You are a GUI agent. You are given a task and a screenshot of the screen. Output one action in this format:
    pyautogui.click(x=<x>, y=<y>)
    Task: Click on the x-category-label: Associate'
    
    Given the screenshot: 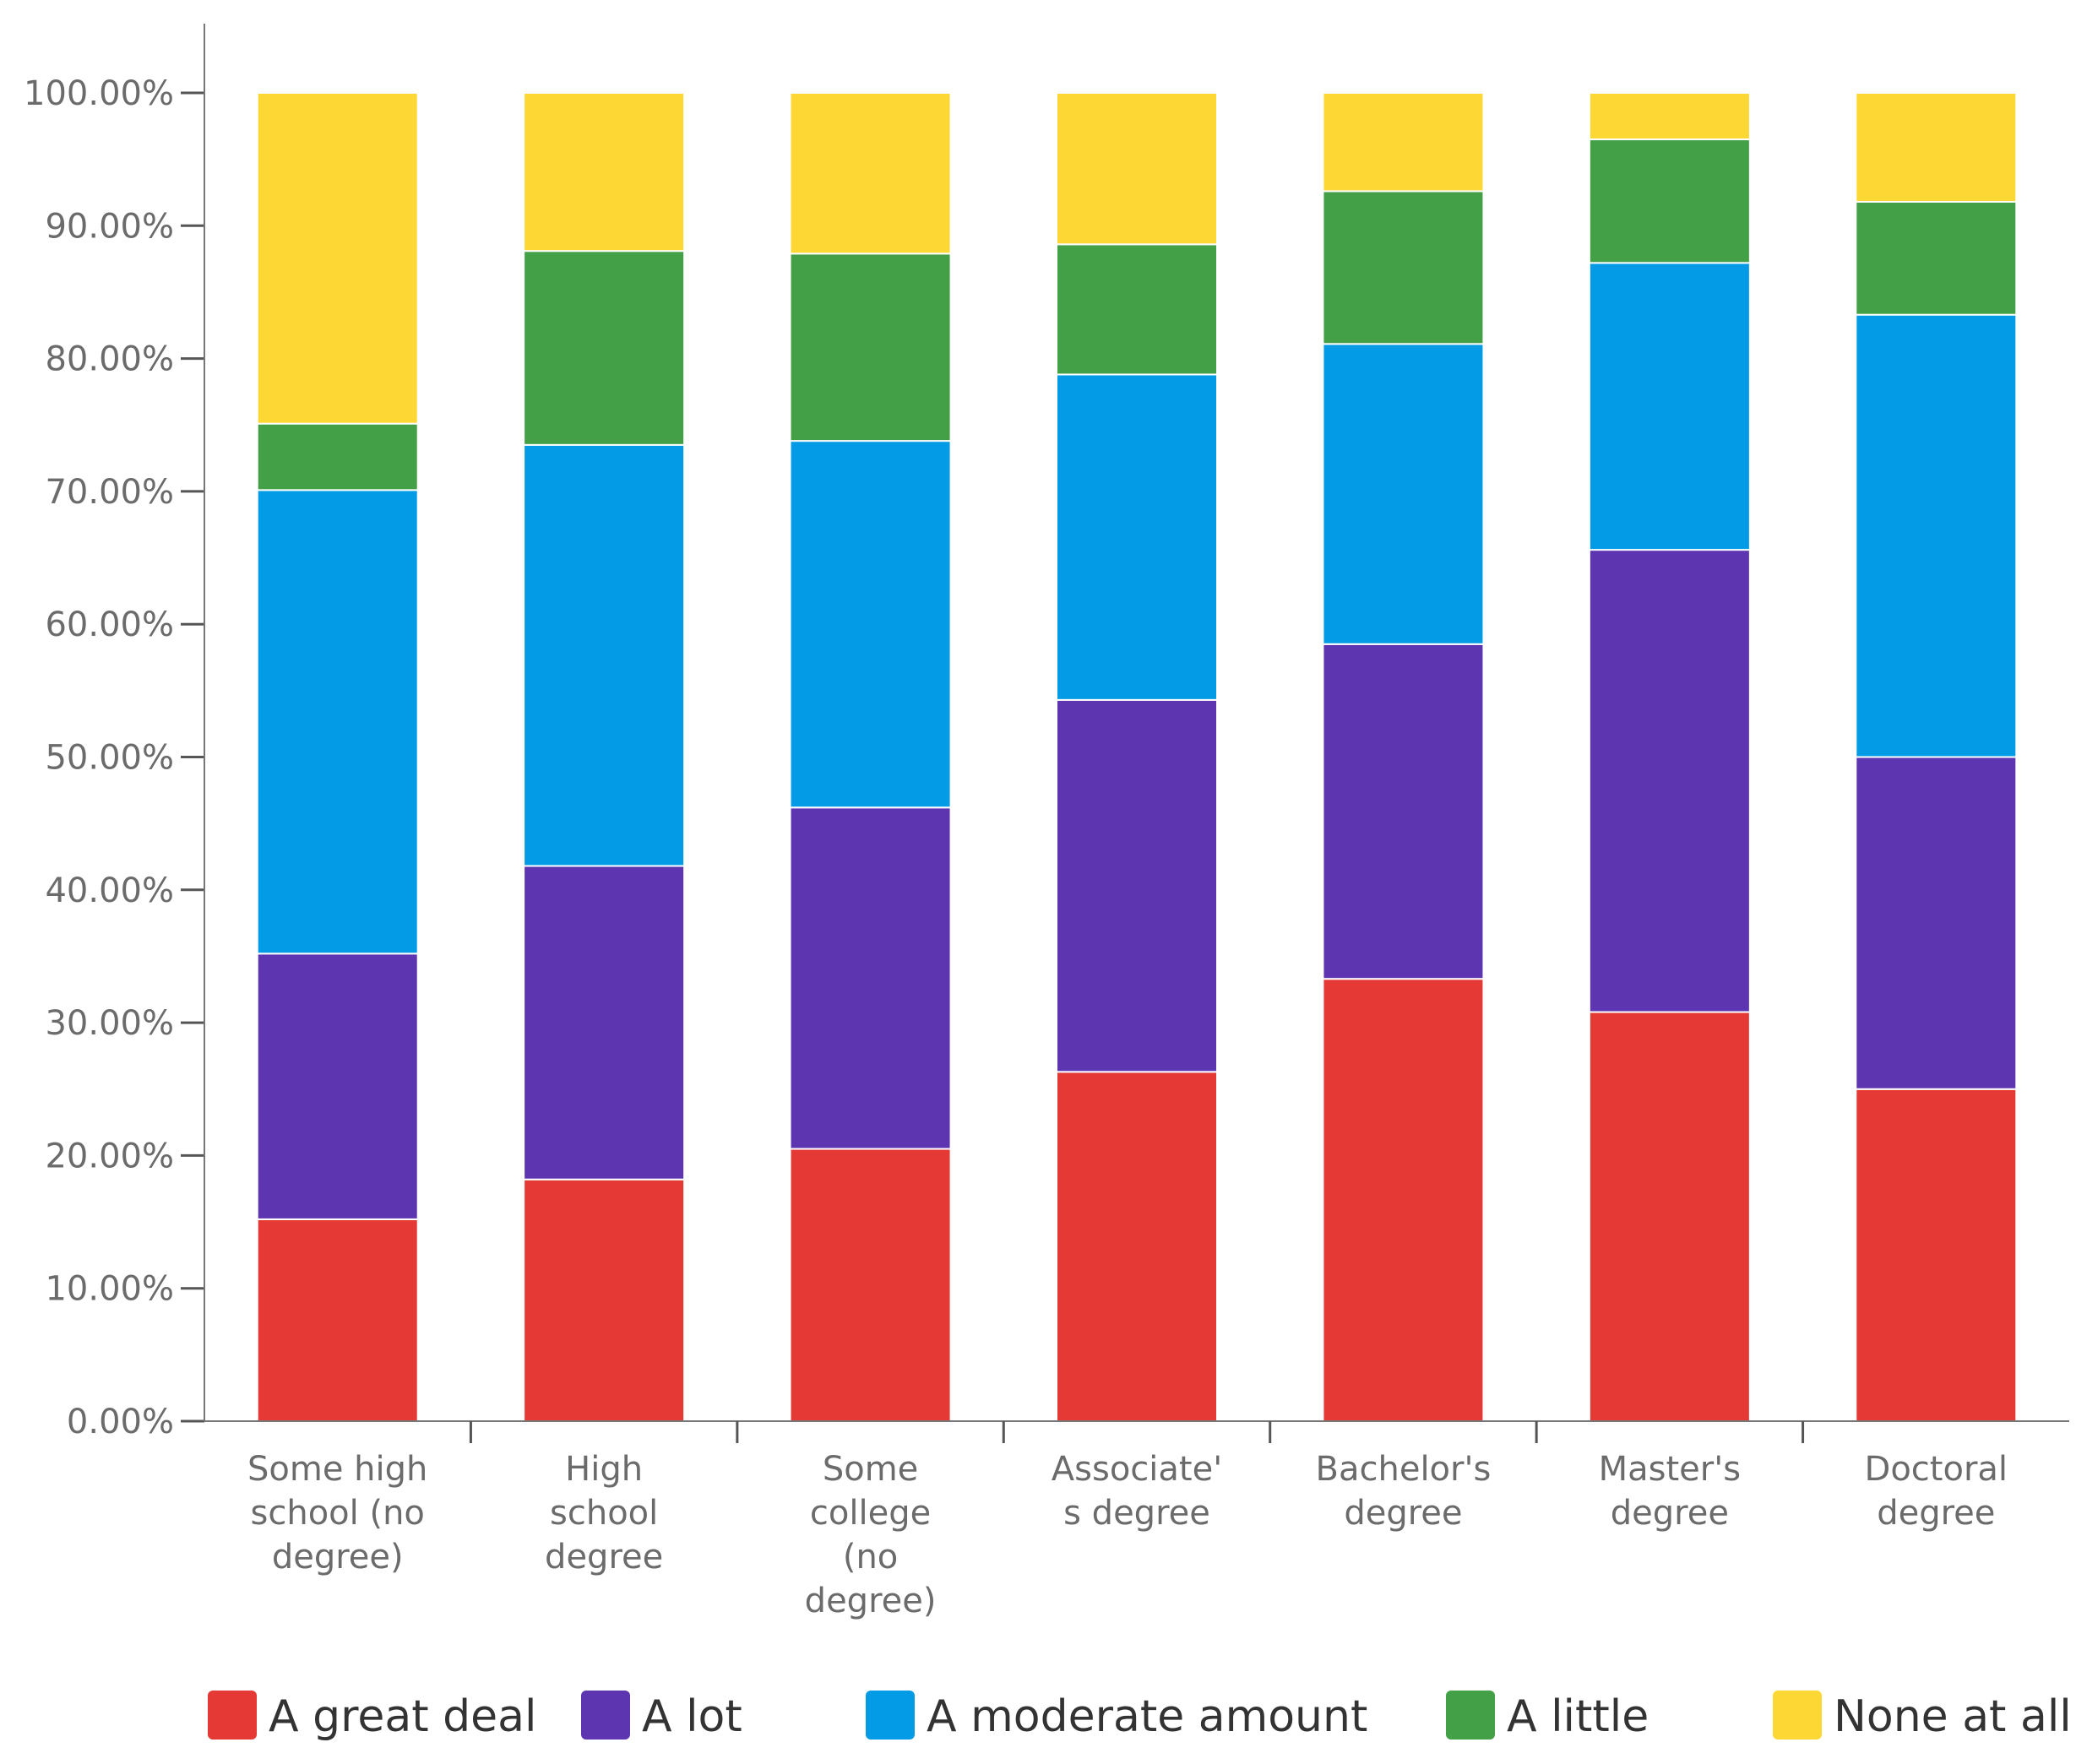 What is the action you would take?
    pyautogui.click(x=1137, y=1469)
    